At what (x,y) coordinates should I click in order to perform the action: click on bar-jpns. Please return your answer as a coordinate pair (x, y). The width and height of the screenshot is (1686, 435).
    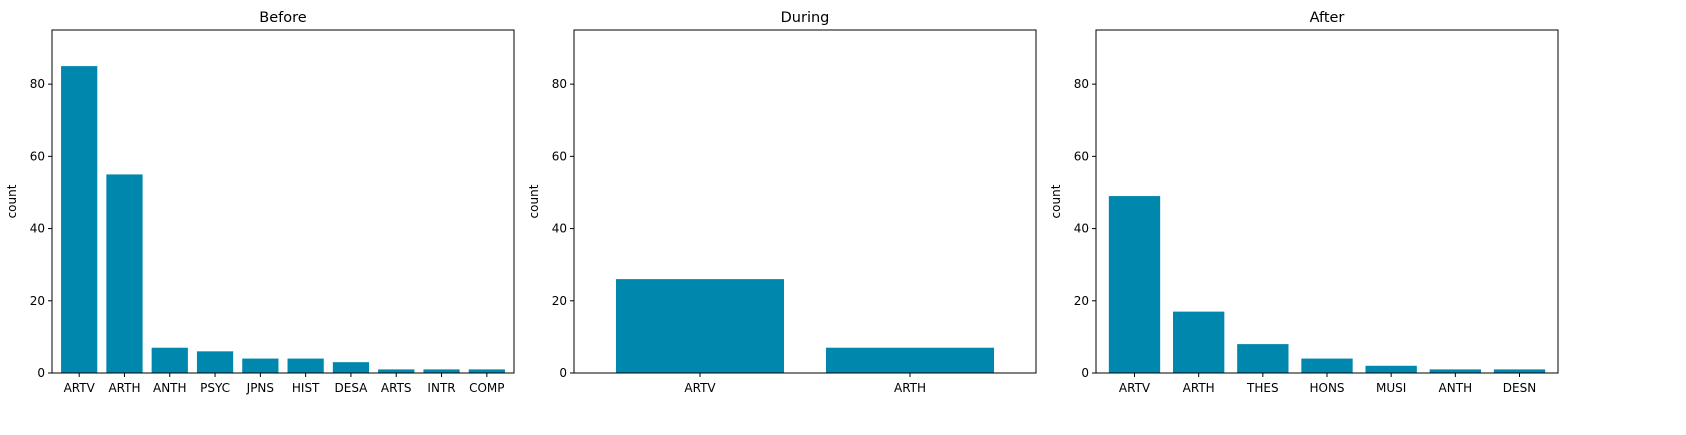
    Looking at the image, I should click on (260, 365).